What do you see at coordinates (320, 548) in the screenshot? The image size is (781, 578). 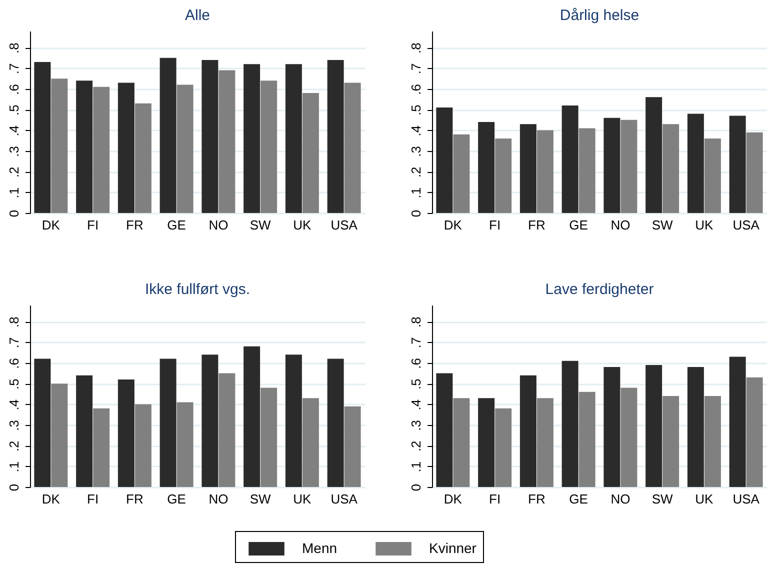 I see `legend-label: Menn` at bounding box center [320, 548].